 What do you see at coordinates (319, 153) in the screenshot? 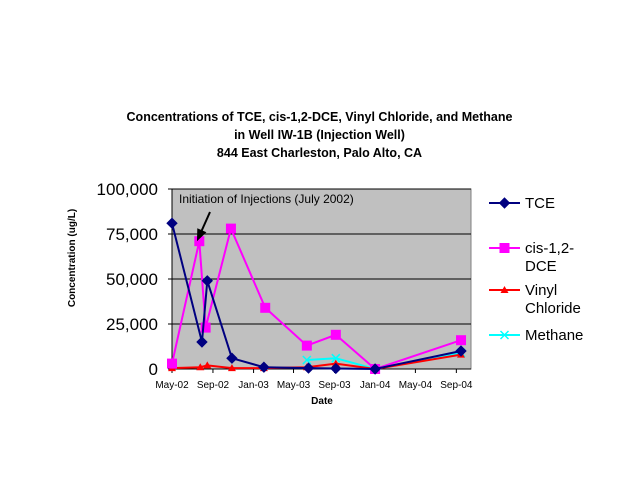
I see `chart-title-line-3: 844 East Charleston, Palo Alto, CA` at bounding box center [319, 153].